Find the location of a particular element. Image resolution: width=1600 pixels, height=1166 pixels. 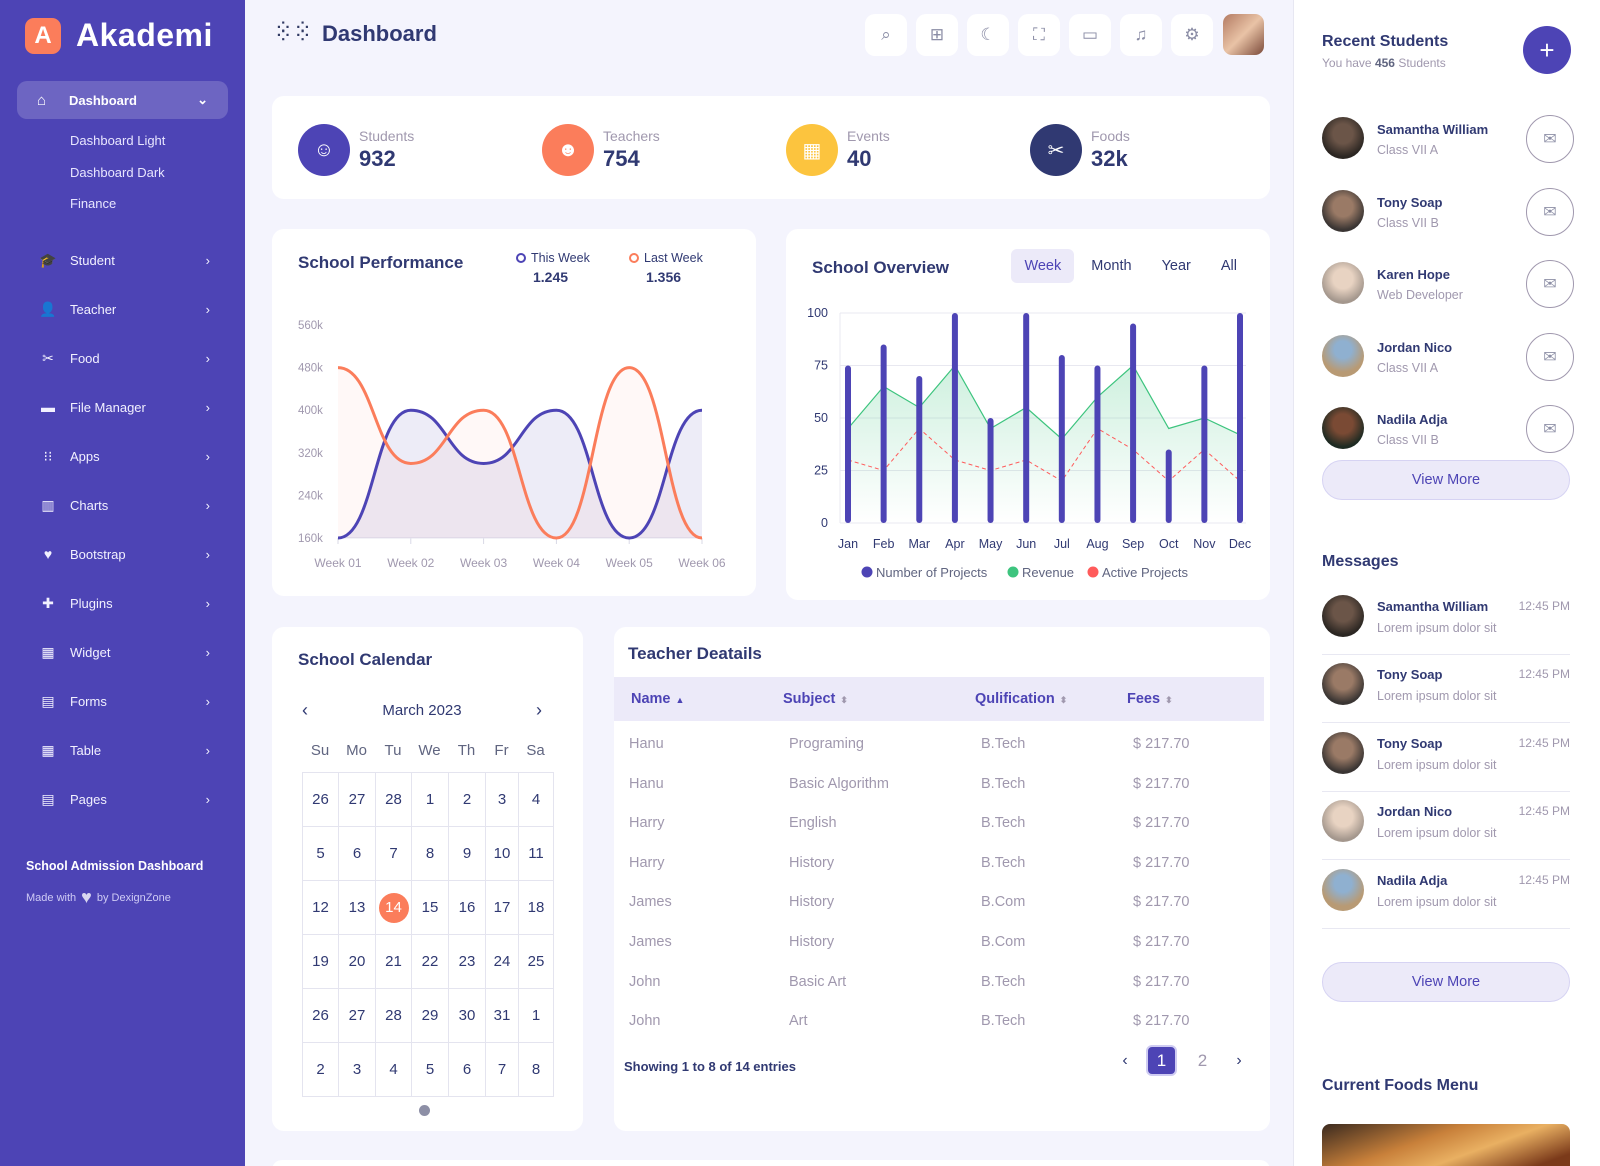

message-item: Tony Soap Lorem ipsum dolor sit 12:45 PM is located at coordinates (1446, 758).